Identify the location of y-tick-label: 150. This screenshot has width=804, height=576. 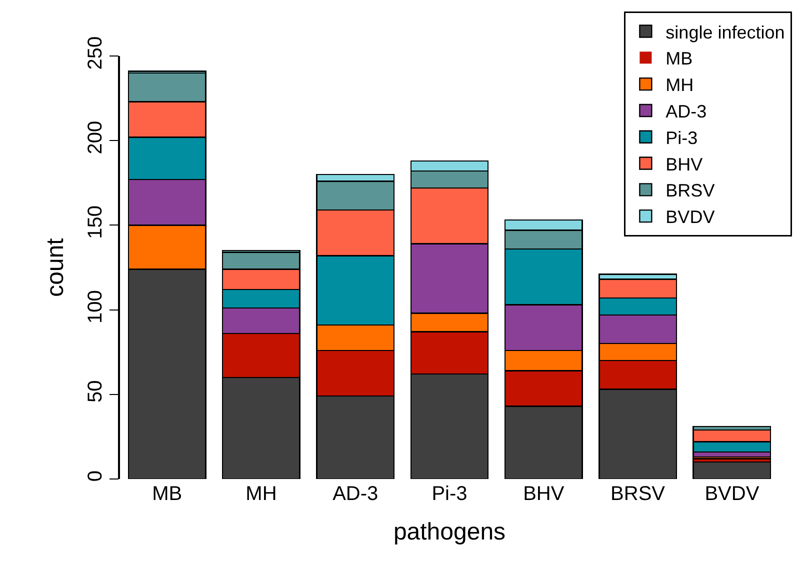
(95, 222).